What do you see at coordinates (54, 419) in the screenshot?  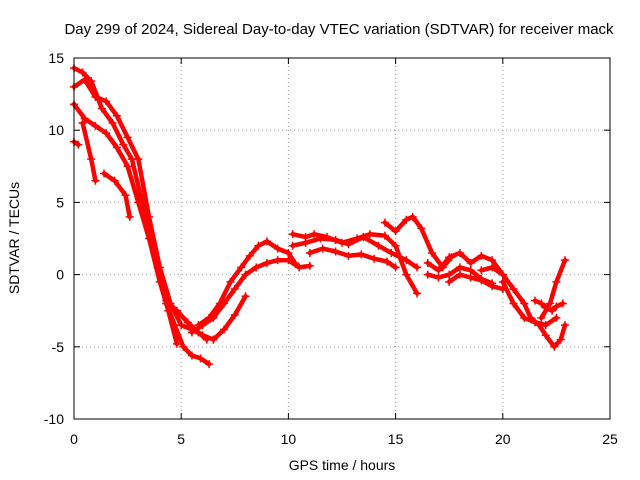 I see `y-tick-label: -10` at bounding box center [54, 419].